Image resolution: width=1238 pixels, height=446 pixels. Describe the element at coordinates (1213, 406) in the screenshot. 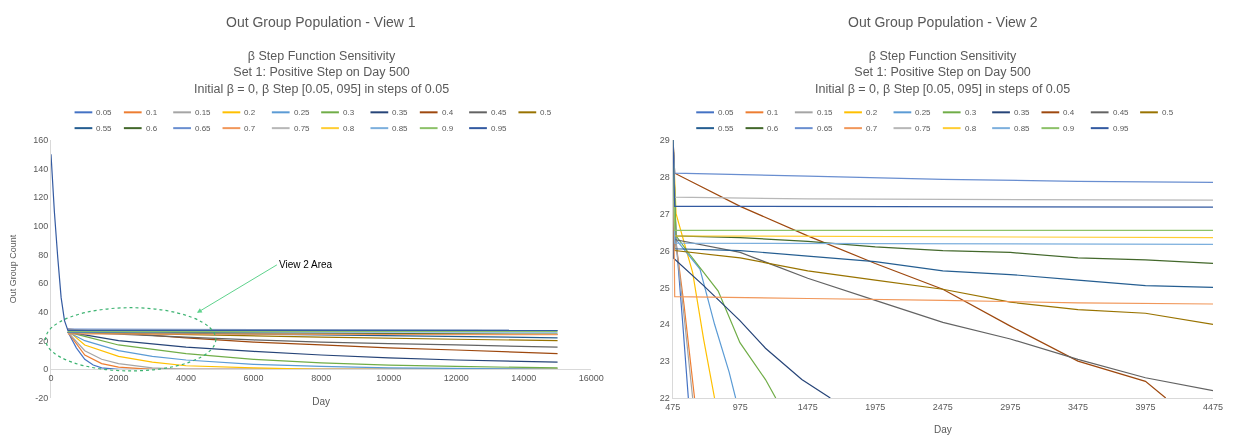

I see `x-tick-label: 4475` at that location.